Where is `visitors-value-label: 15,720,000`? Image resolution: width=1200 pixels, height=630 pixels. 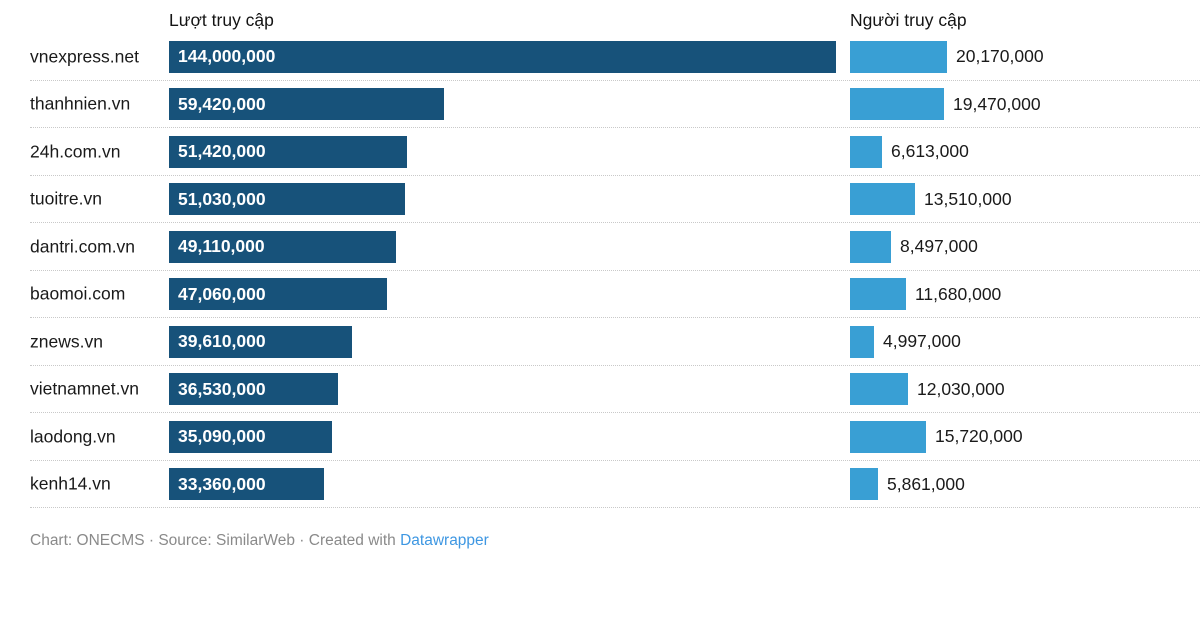
visitors-value-label: 15,720,000 is located at coordinates (979, 436).